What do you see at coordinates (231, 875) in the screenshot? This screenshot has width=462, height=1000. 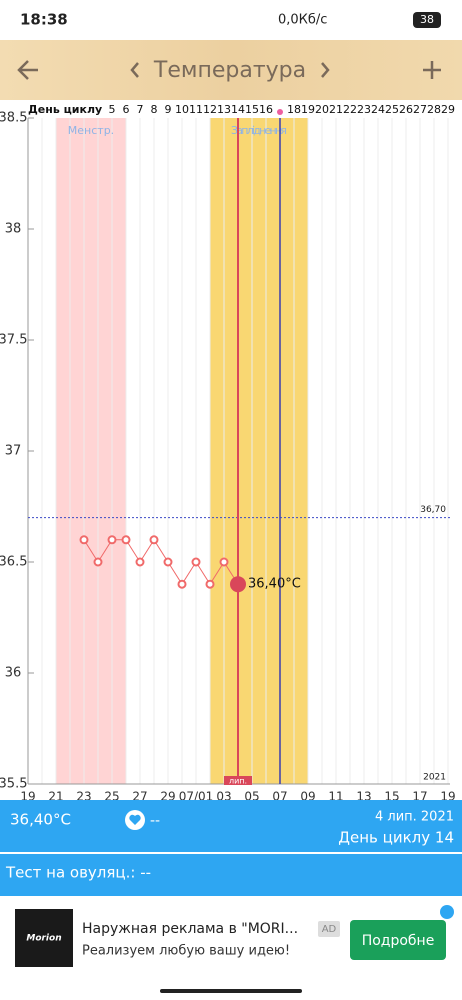 I see `ovulation-bar` at bounding box center [231, 875].